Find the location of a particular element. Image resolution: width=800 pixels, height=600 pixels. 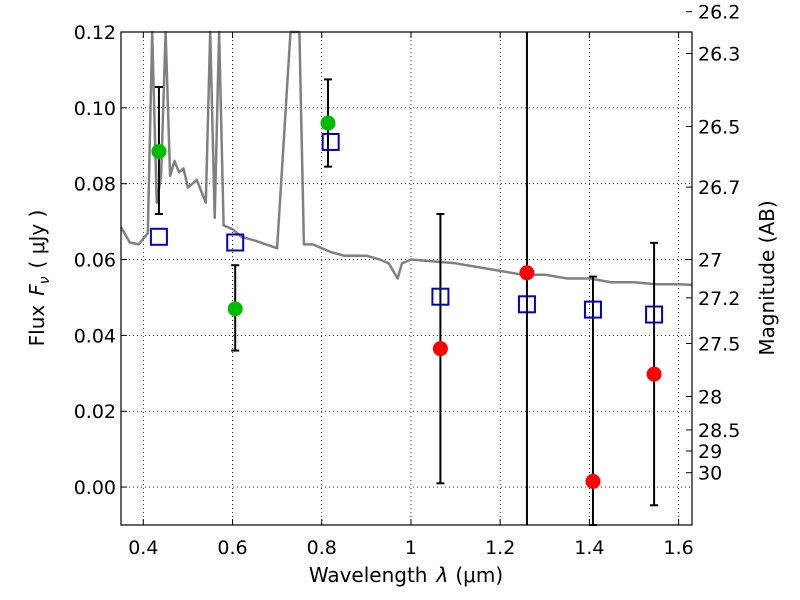

mag-tick-label: 28.5 is located at coordinates (719, 431).